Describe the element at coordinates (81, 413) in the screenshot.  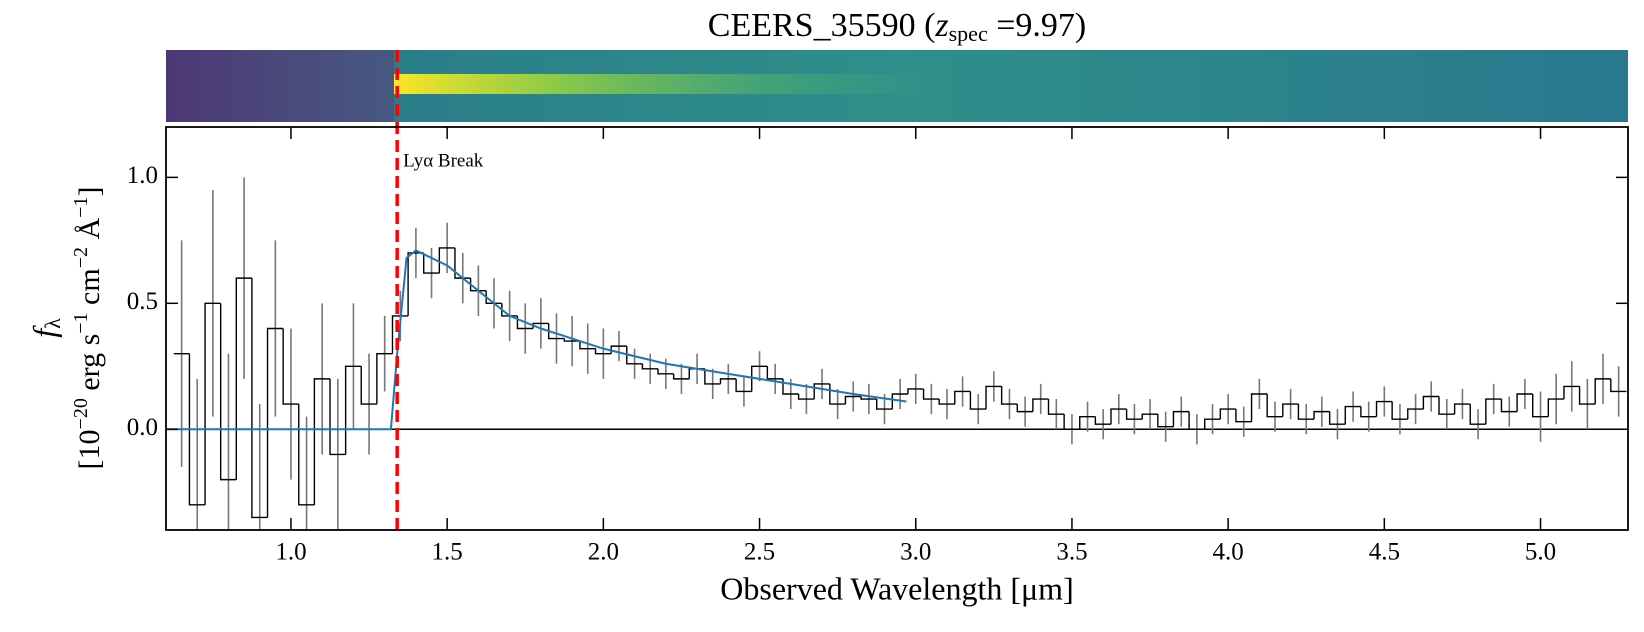
I see `ylabel-sup: −20` at that location.